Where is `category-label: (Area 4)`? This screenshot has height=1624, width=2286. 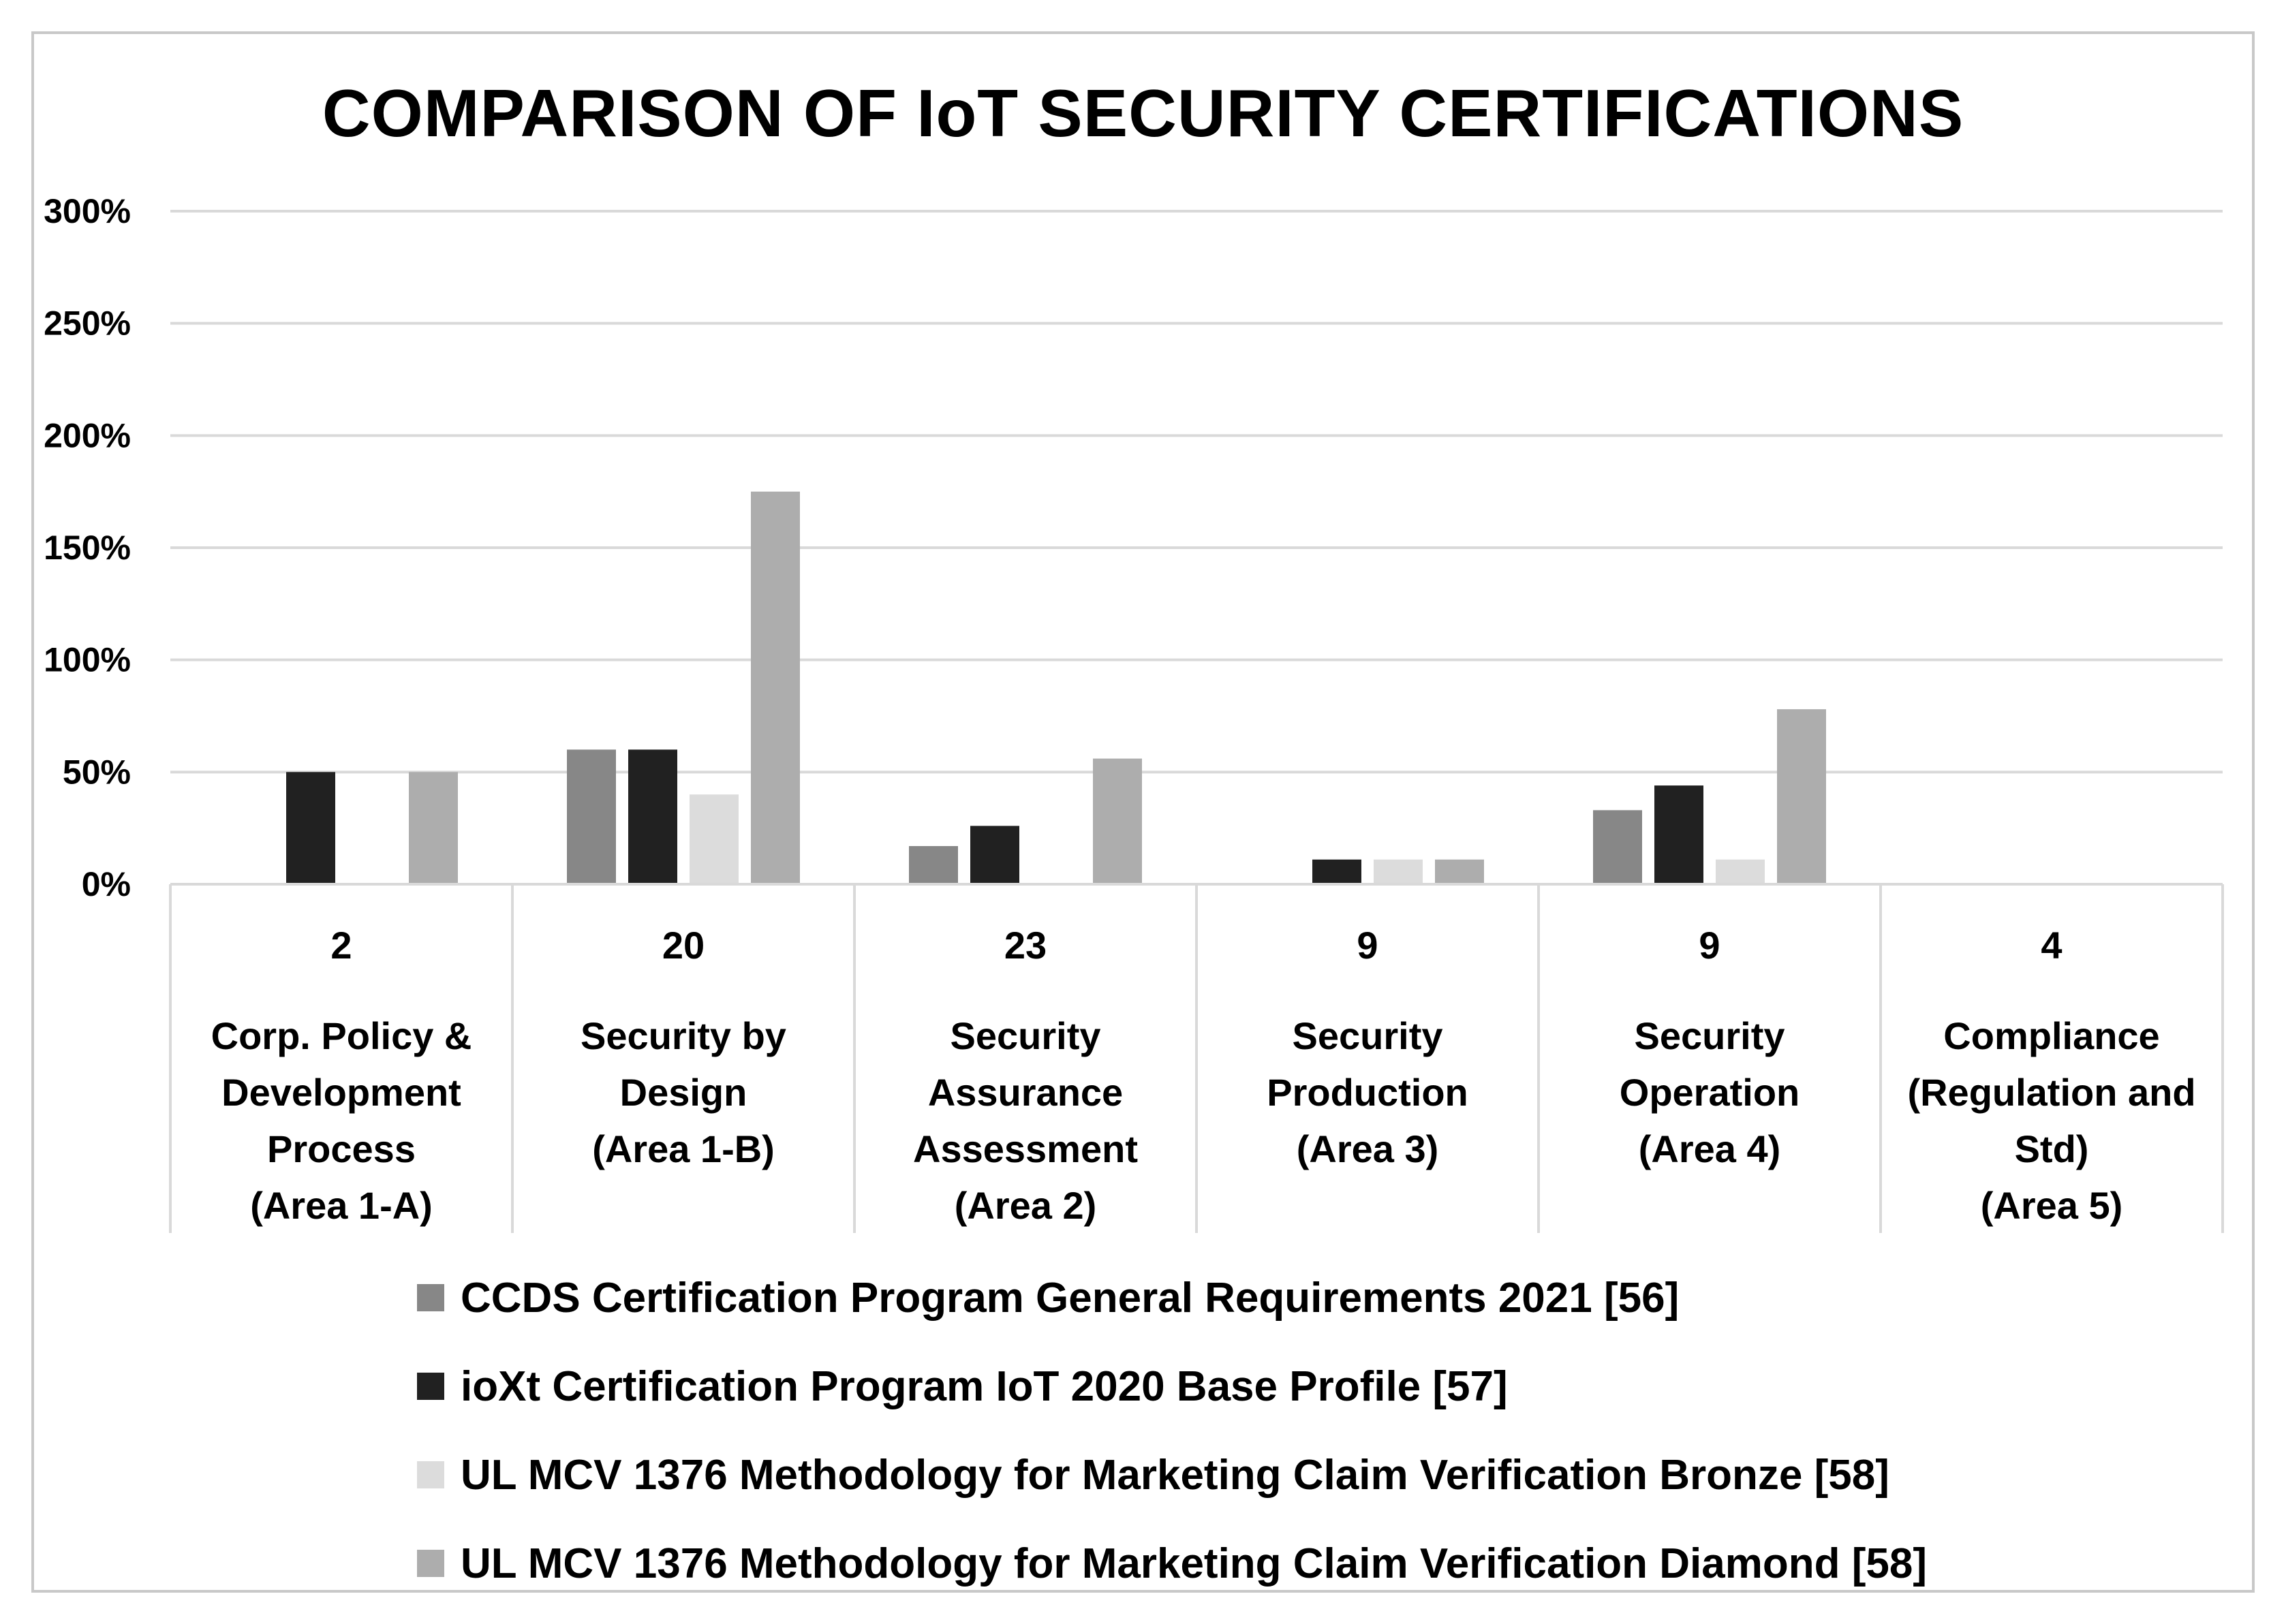 category-label: (Area 4) is located at coordinates (1710, 1148).